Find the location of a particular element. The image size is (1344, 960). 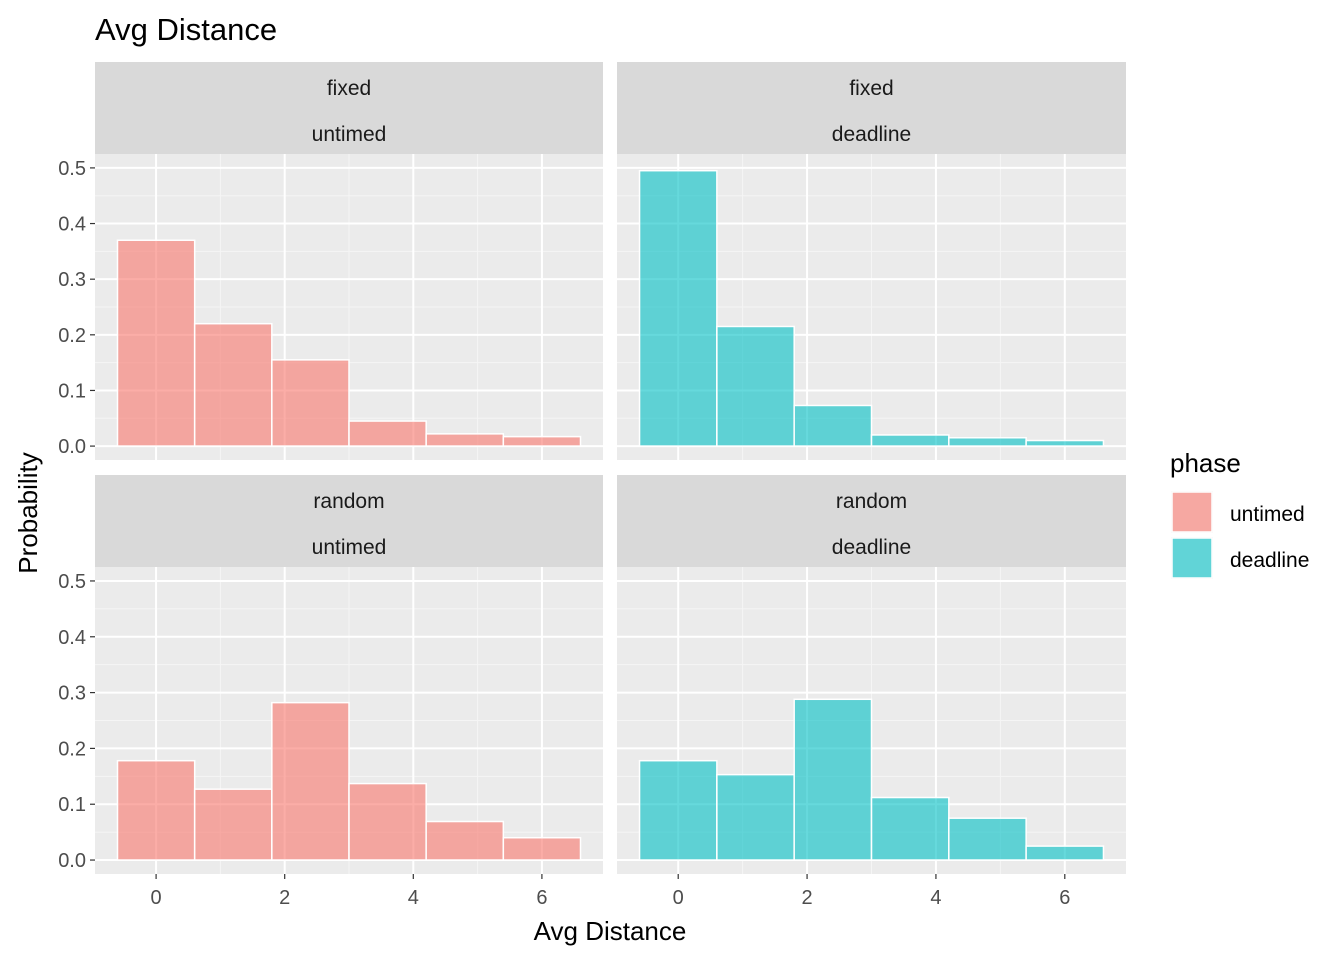

legend-label: untimed is located at coordinates (1267, 514).